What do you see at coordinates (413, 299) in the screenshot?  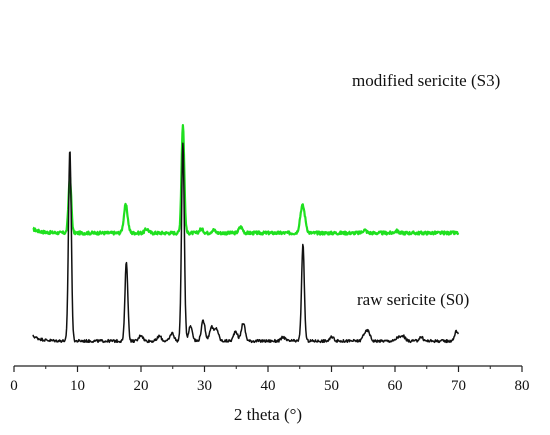 I see `series-label-raw-sericite: raw sericite (S0)` at bounding box center [413, 299].